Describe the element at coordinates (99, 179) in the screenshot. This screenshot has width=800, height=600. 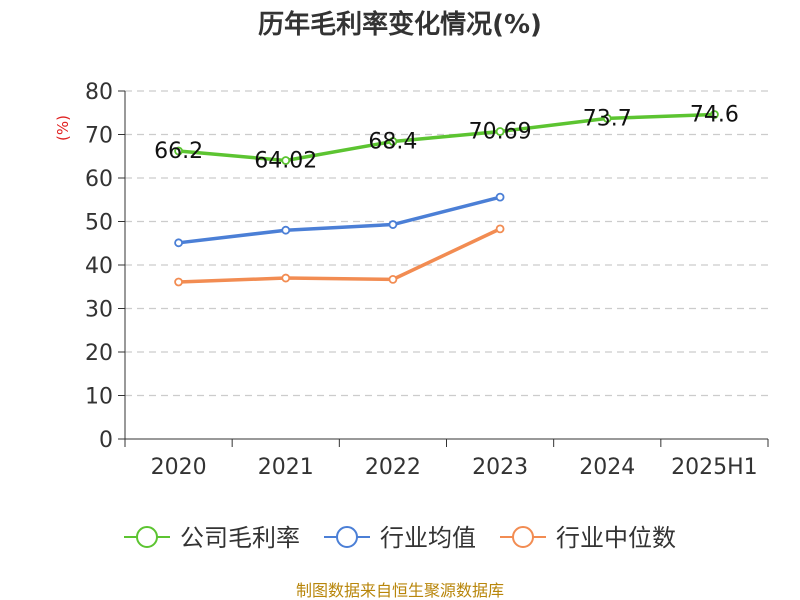
I see `y-tick-label: 60` at that location.